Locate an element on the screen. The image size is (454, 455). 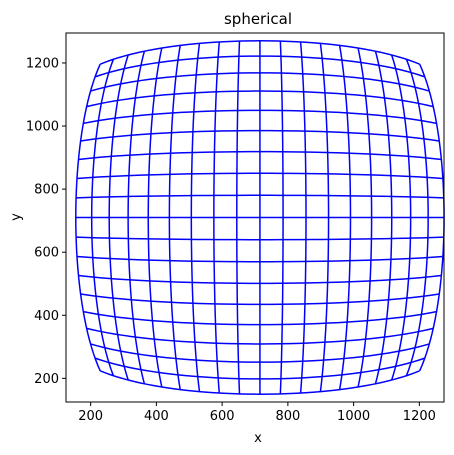
x-axis-label: x is located at coordinates (258, 438).